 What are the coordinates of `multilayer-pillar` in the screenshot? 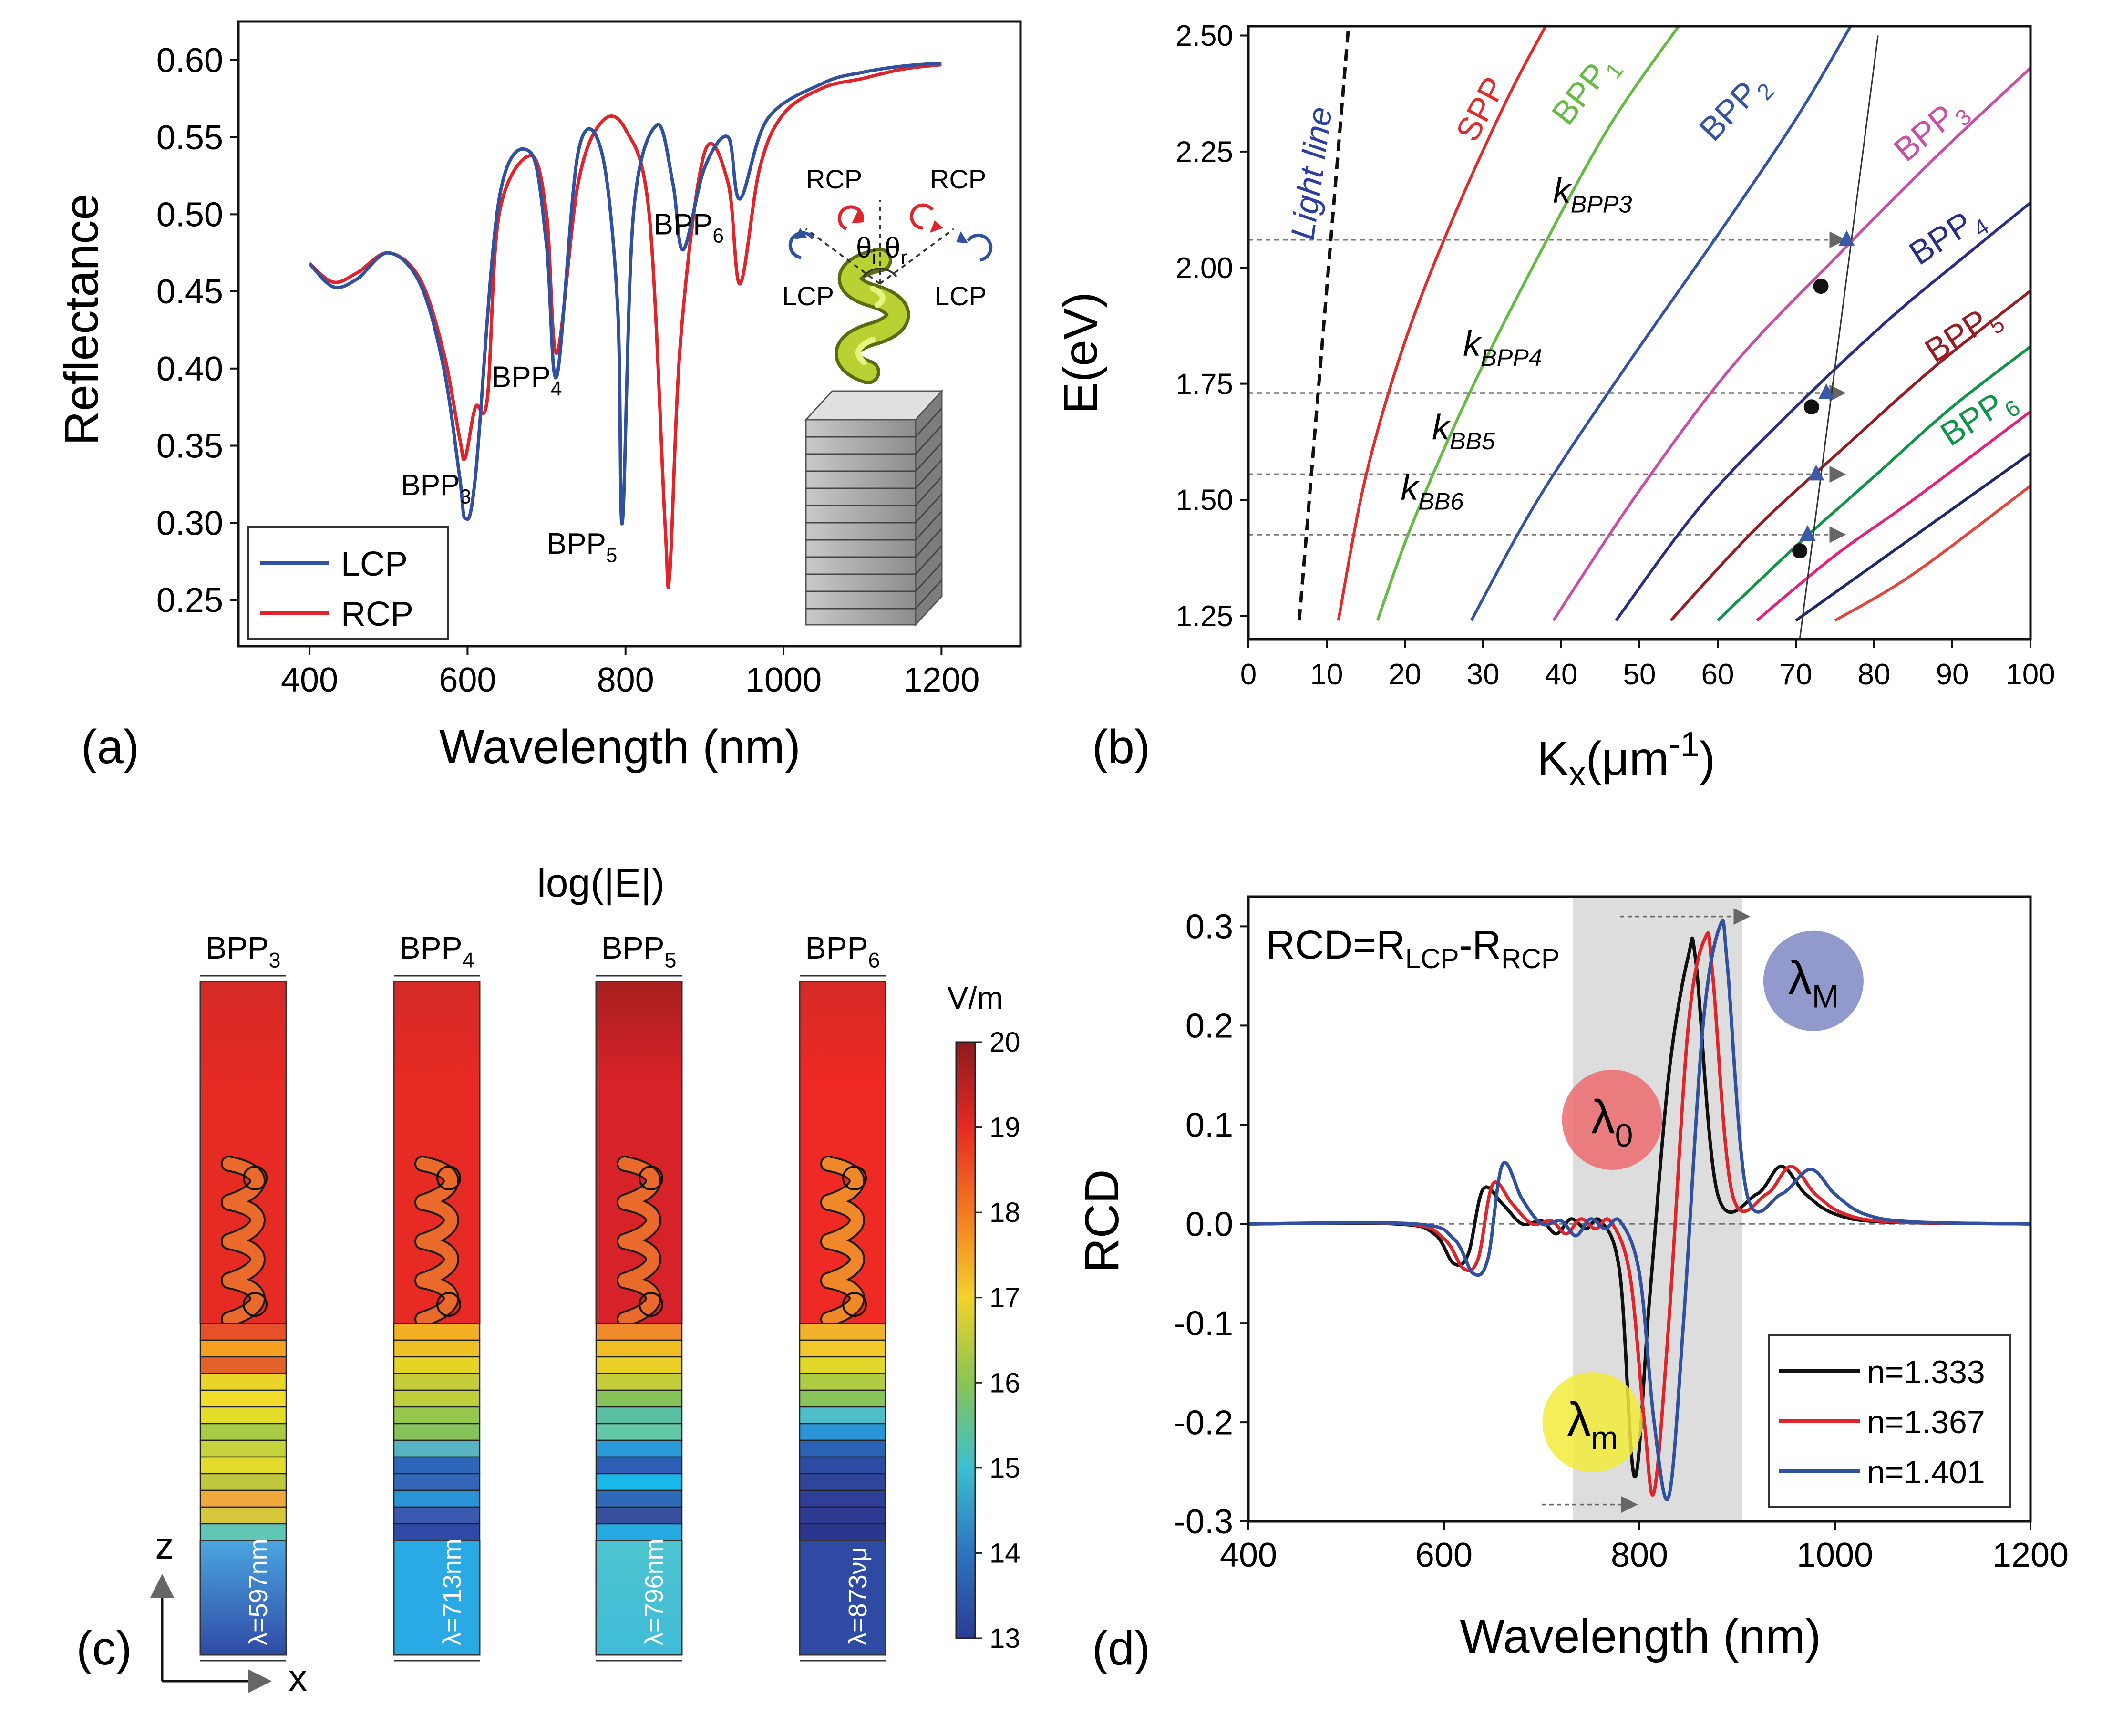 It's located at (874, 508).